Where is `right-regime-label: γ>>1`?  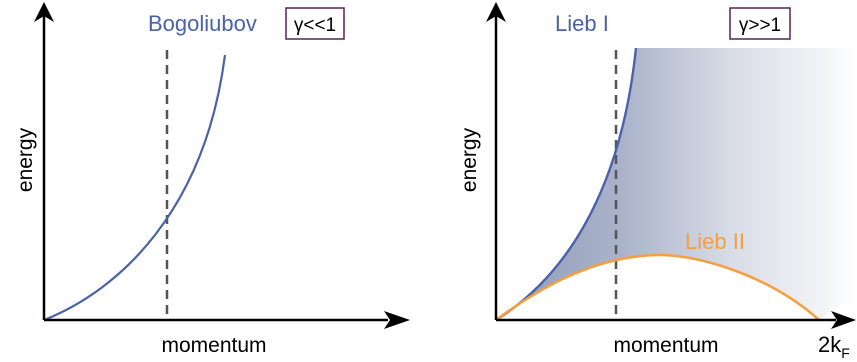 right-regime-label: γ>>1 is located at coordinates (760, 25).